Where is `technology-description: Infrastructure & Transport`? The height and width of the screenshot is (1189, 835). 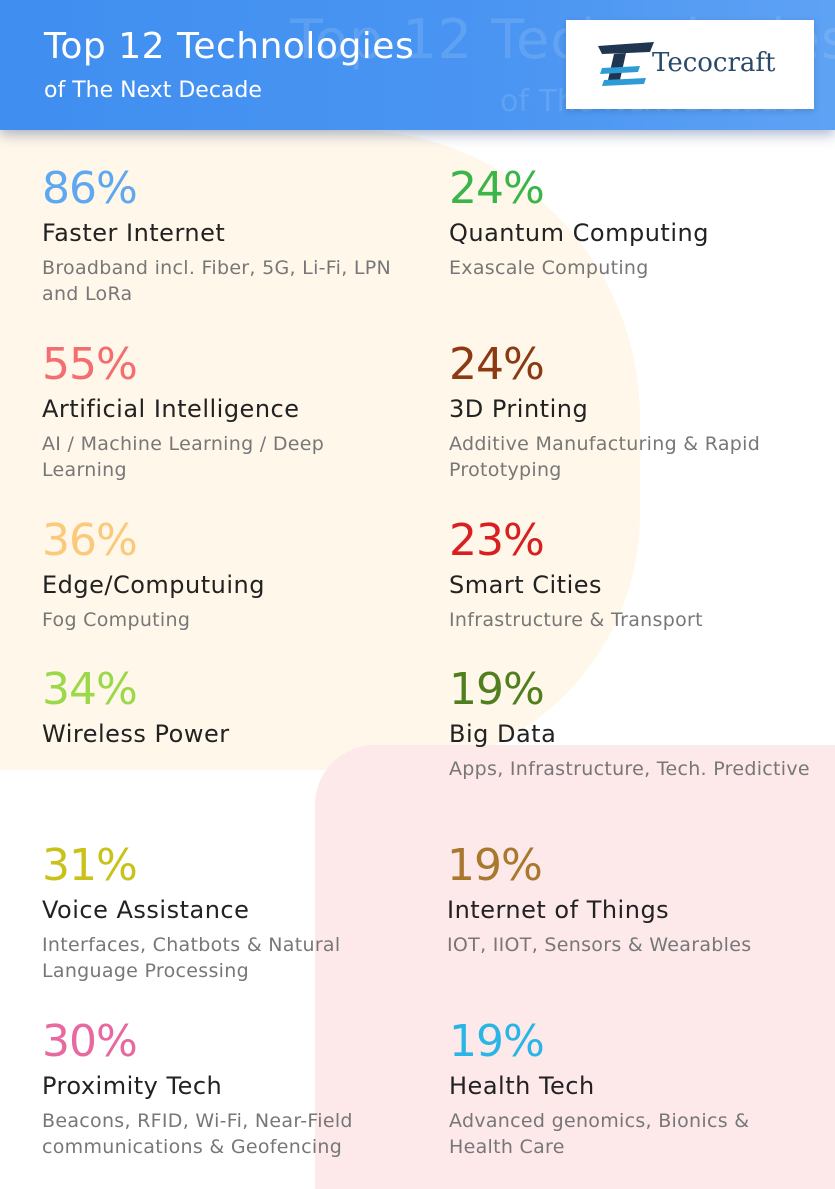
technology-description: Infrastructure & Transport is located at coordinates (576, 620).